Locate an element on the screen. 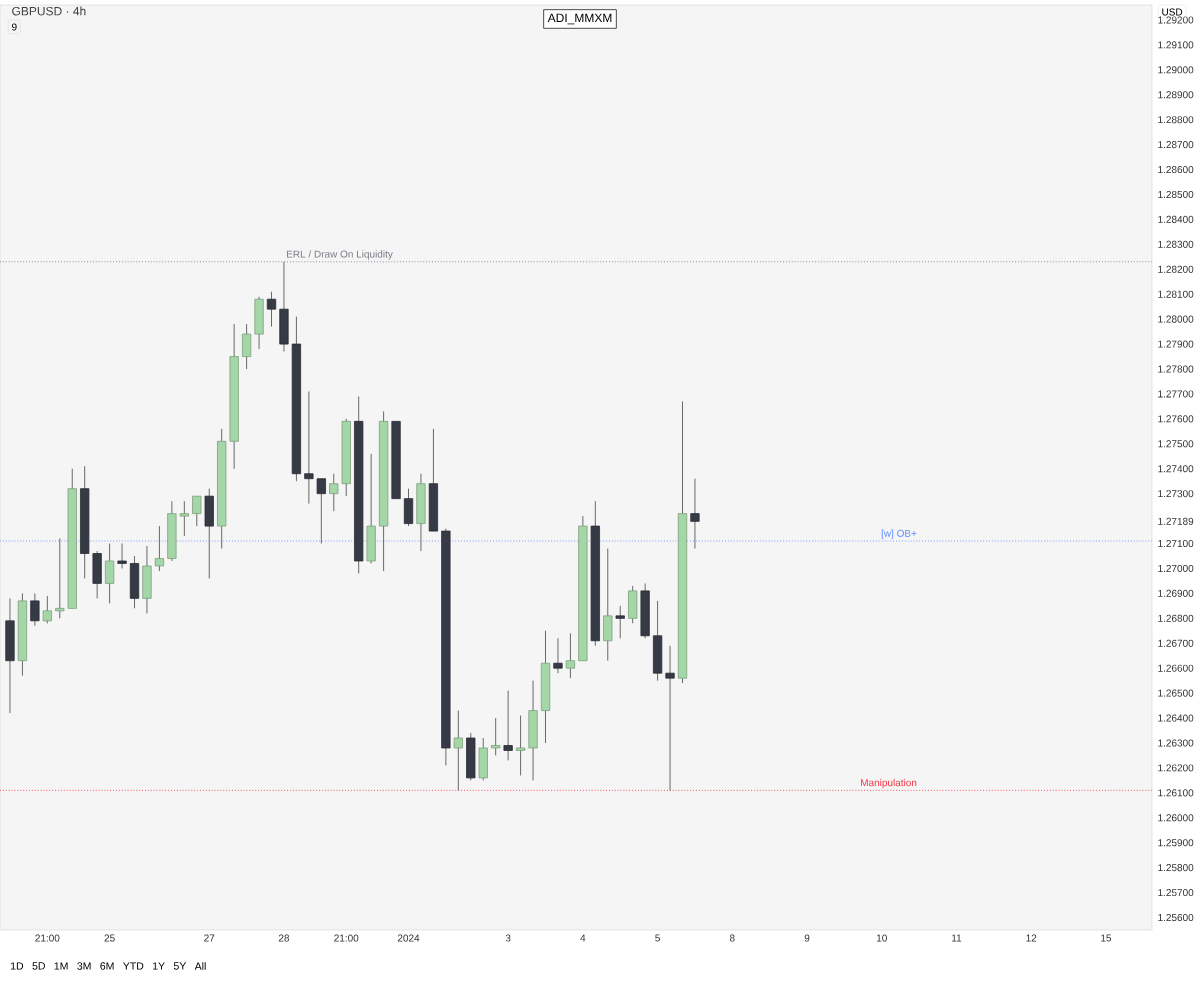 The width and height of the screenshot is (1200, 982). y-tick-label: 1.27300 is located at coordinates (1176, 494).